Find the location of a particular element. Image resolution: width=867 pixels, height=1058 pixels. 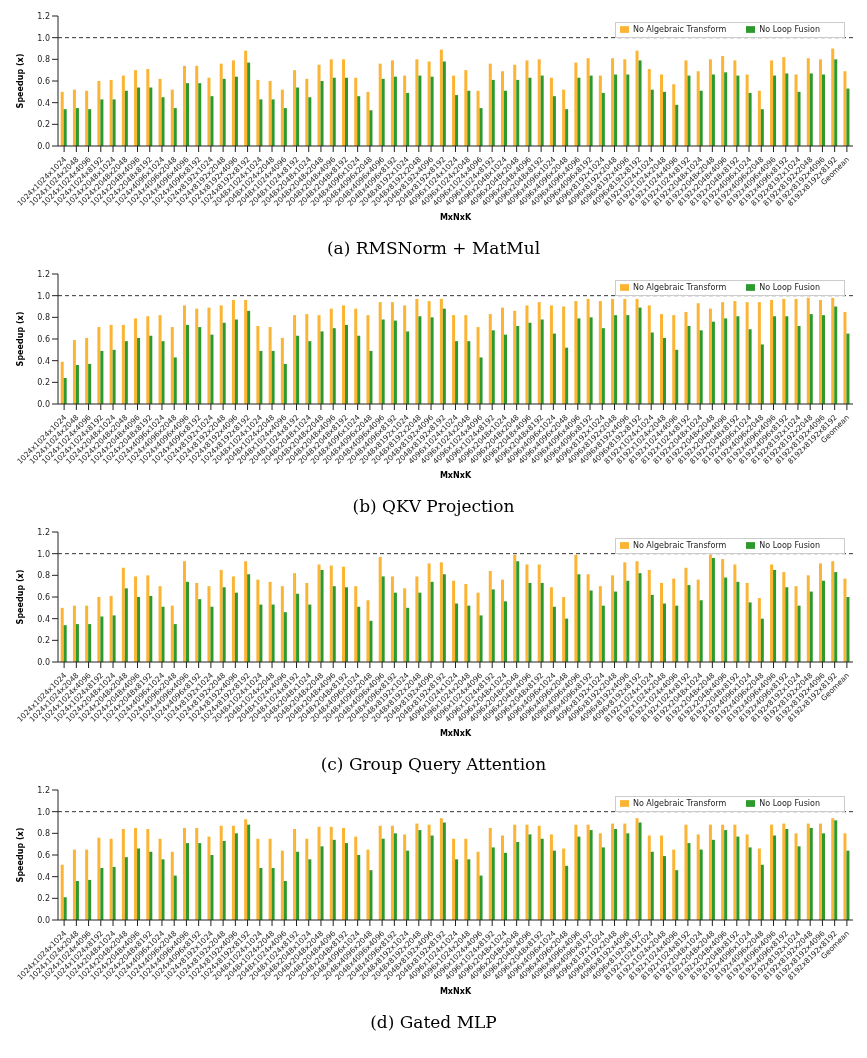

y-tick-label: 0.6 is located at coordinates (43, 855).